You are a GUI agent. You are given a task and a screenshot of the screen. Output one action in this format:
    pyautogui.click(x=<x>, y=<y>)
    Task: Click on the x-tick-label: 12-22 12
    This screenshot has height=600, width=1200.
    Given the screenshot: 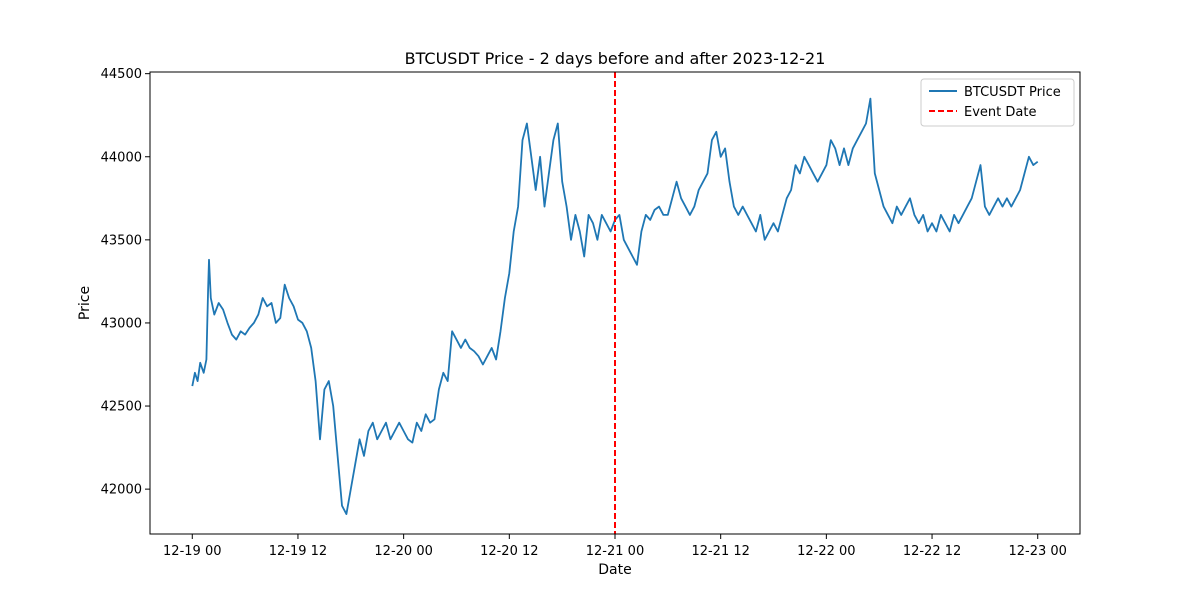 What is the action you would take?
    pyautogui.click(x=932, y=551)
    